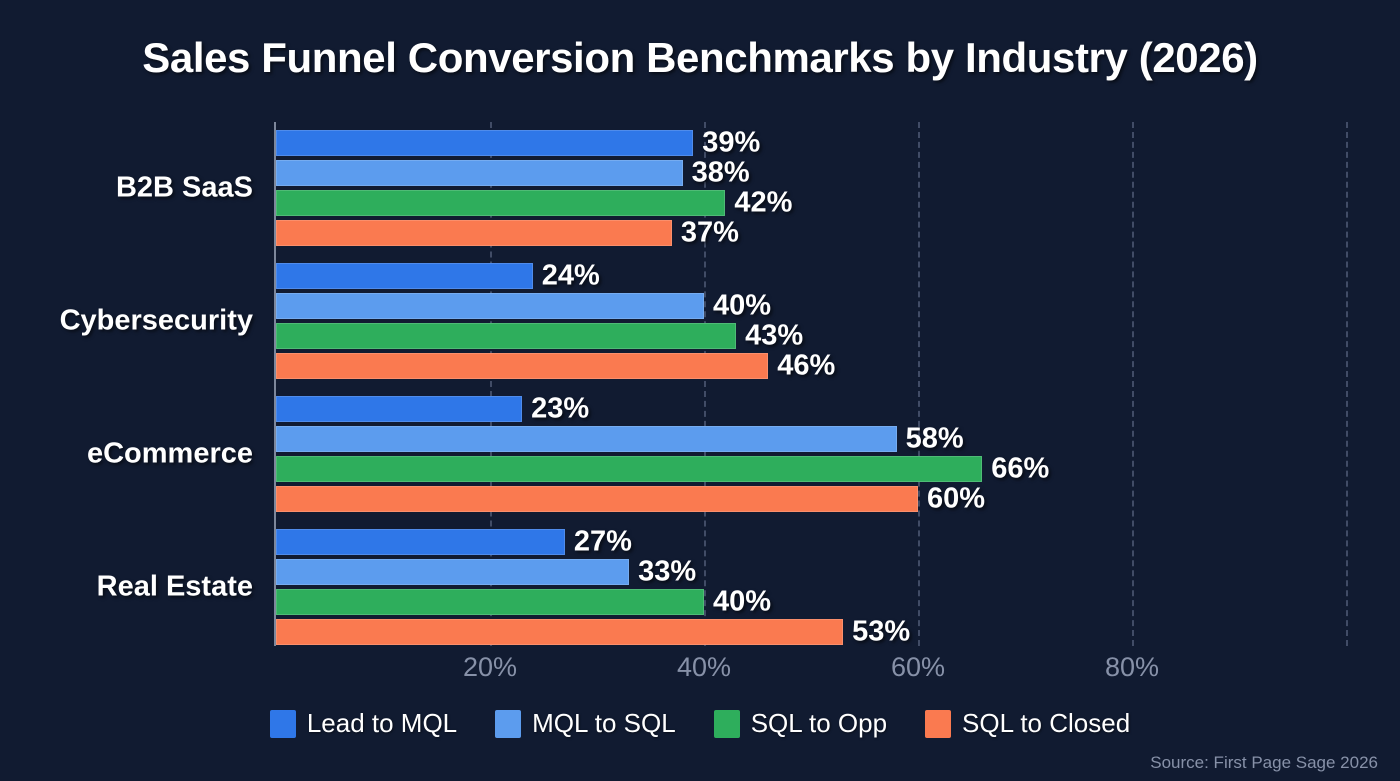 The width and height of the screenshot is (1400, 781). I want to click on bar-group: 24% 40% 43% 46%, so click(811, 321).